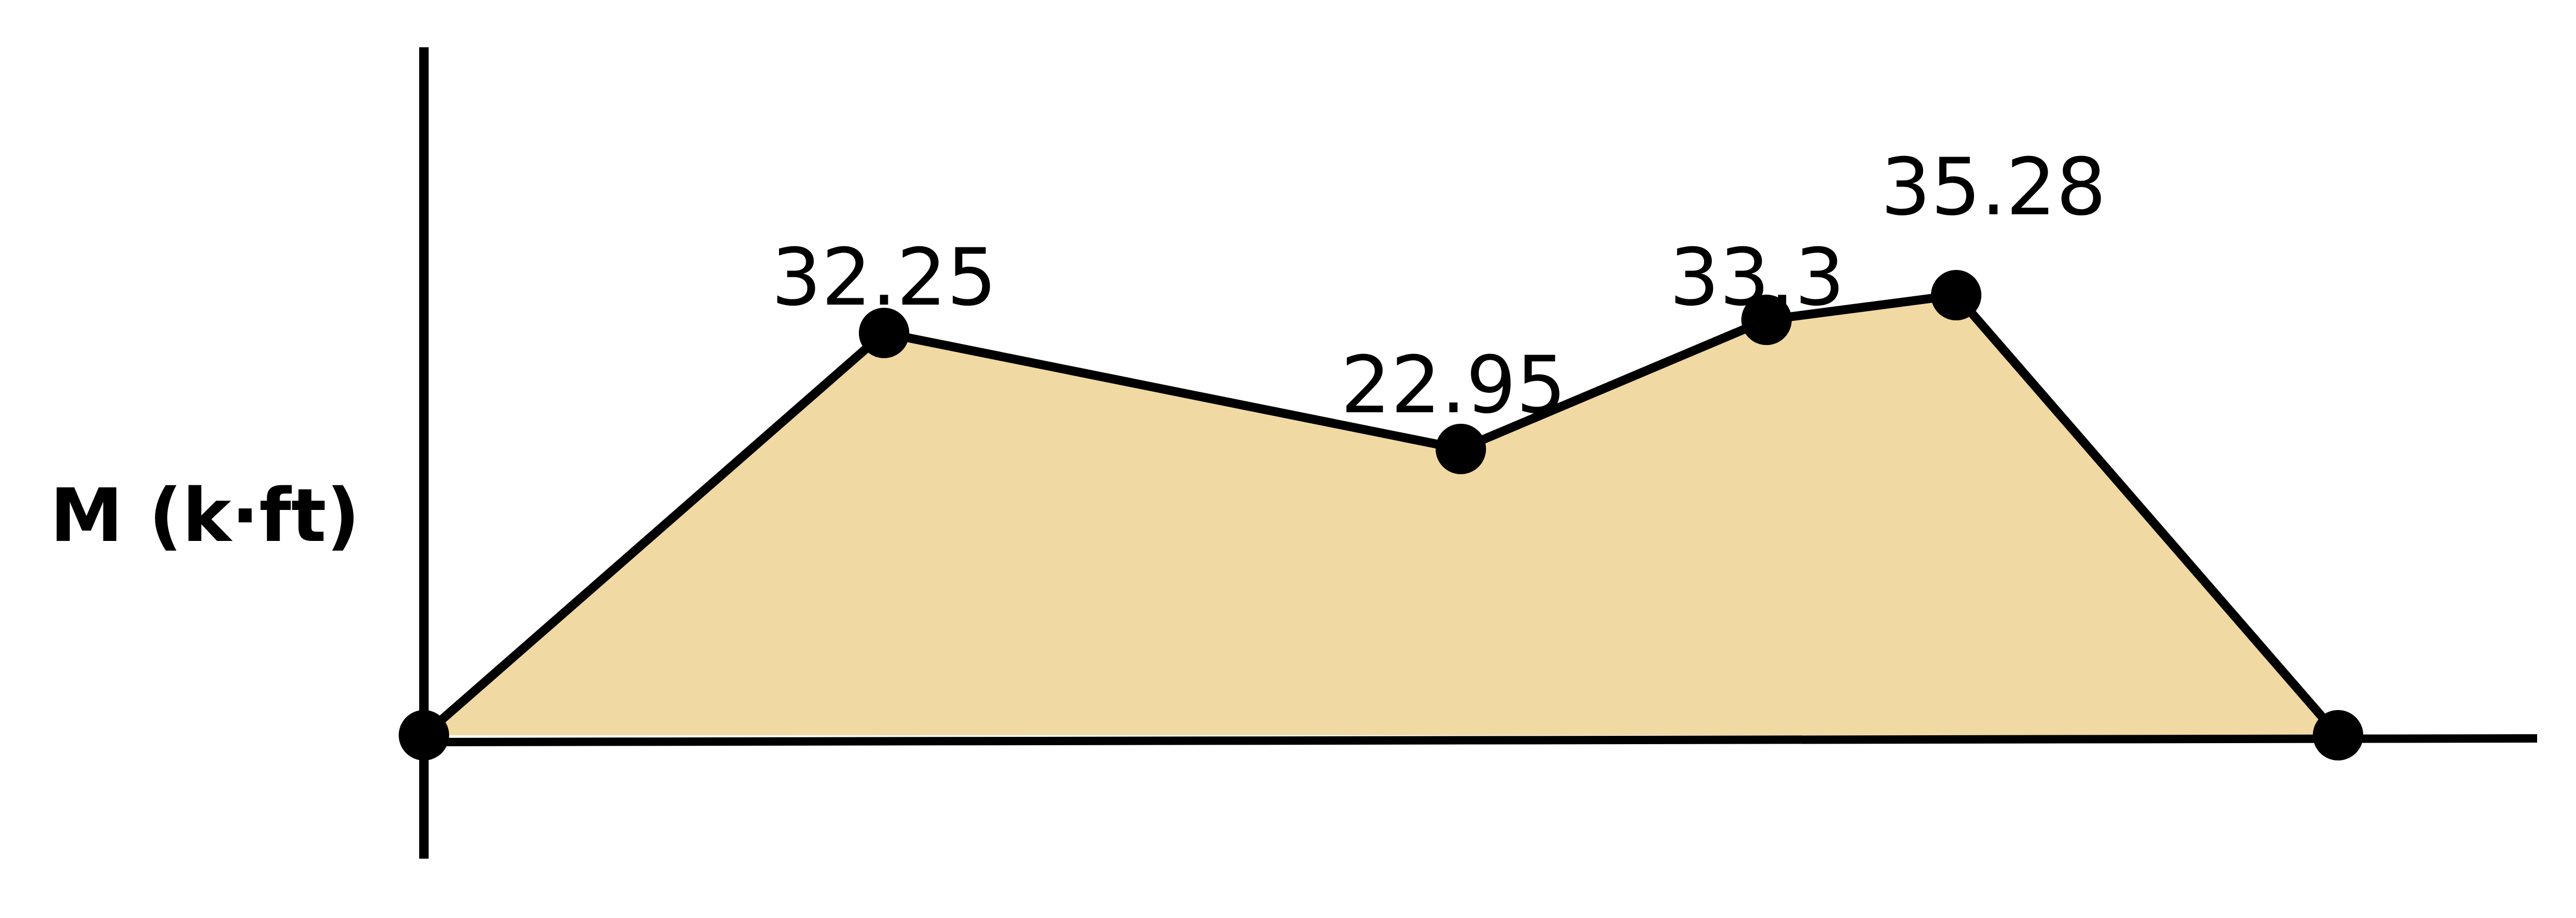 This screenshot has width=2576, height=918. What do you see at coordinates (883, 278) in the screenshot?
I see `moment-value-label-1: 32.25` at bounding box center [883, 278].